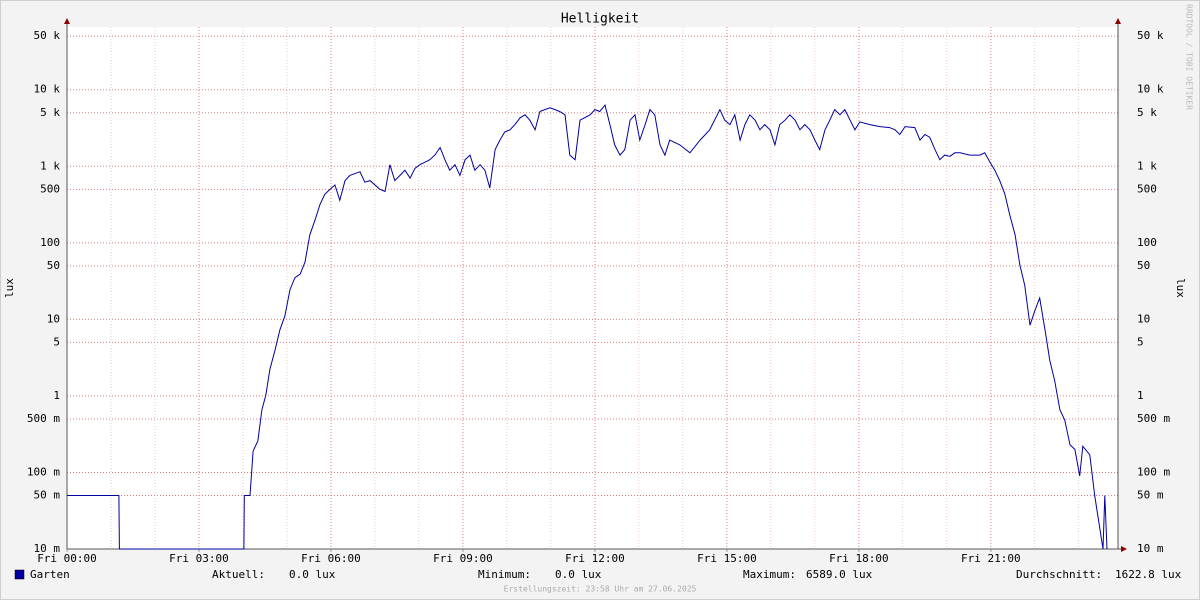 This screenshot has width=1200, height=600. What do you see at coordinates (463, 558) in the screenshot?
I see `x-tick-label: Fri 09:00` at bounding box center [463, 558].